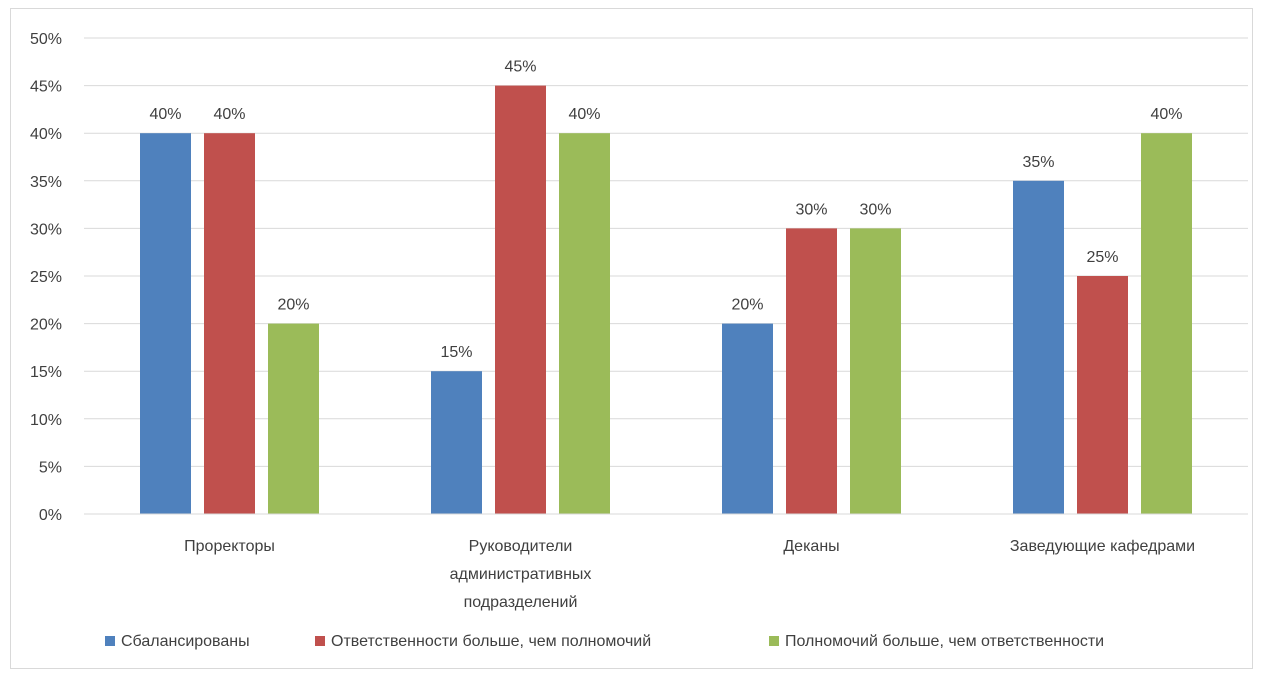  I want to click on category-label: Деканы, so click(811, 546).